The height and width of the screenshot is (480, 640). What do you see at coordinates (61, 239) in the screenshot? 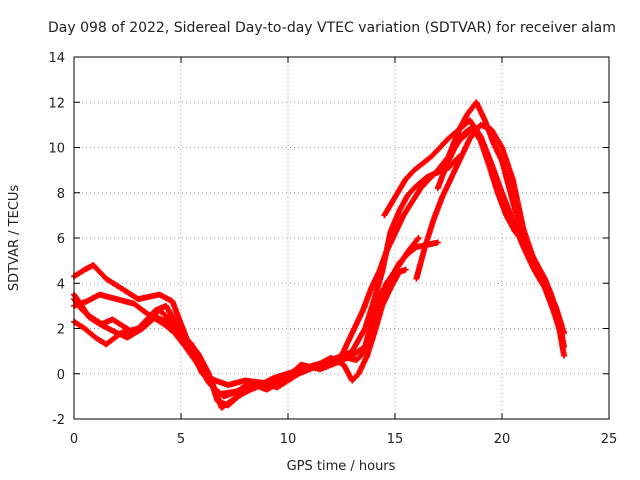
I see `y-tick-label: 6` at bounding box center [61, 239].